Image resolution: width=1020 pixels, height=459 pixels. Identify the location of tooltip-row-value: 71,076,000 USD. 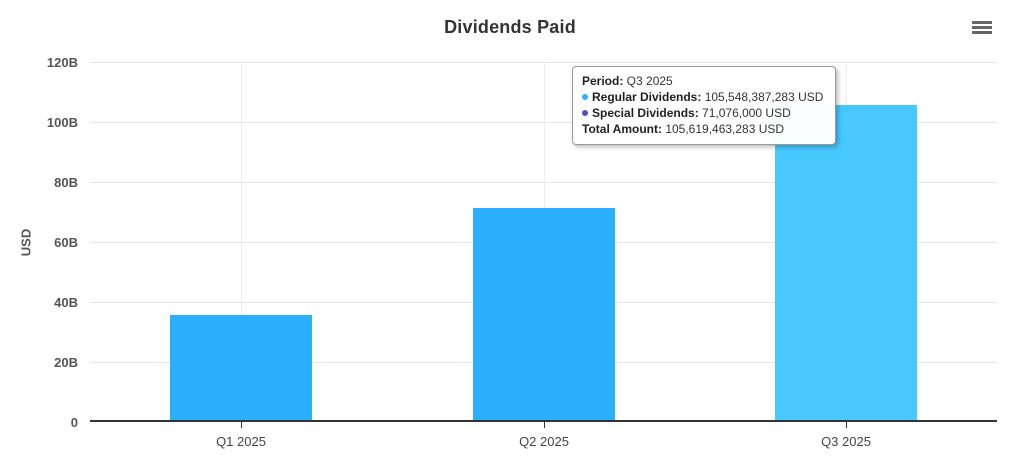
(744, 113).